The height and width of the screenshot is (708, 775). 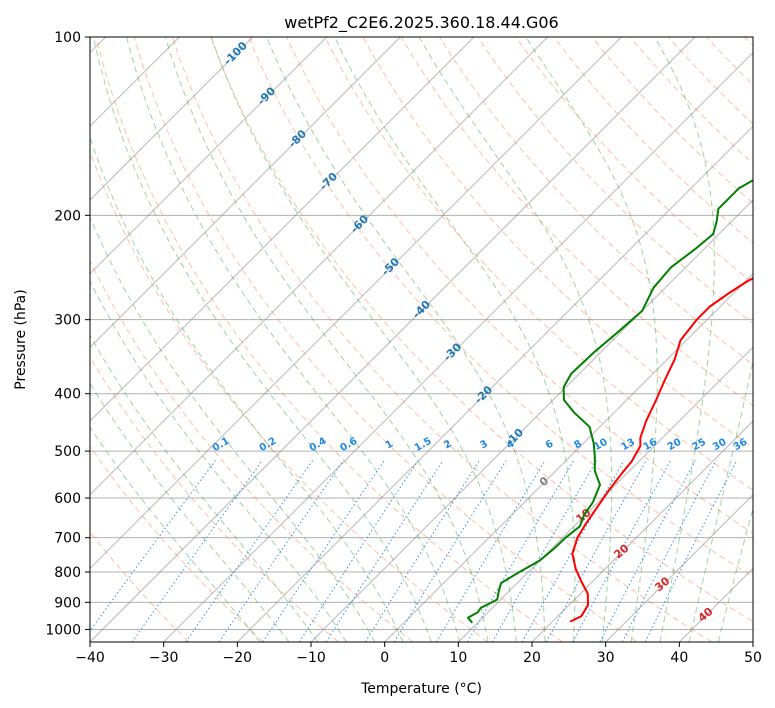 I want to click on y-axis-label: Pressure (hPa), so click(x=21, y=339).